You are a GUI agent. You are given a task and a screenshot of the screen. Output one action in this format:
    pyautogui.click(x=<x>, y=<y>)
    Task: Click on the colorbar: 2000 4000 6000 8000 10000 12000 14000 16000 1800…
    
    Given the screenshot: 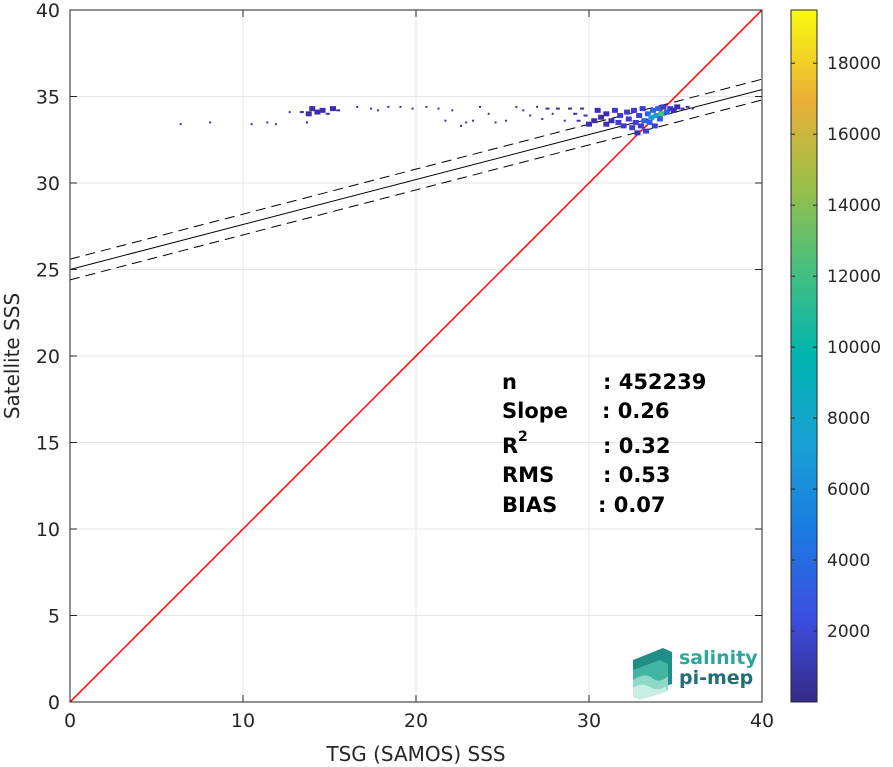 What is the action you would take?
    pyautogui.click(x=835, y=356)
    